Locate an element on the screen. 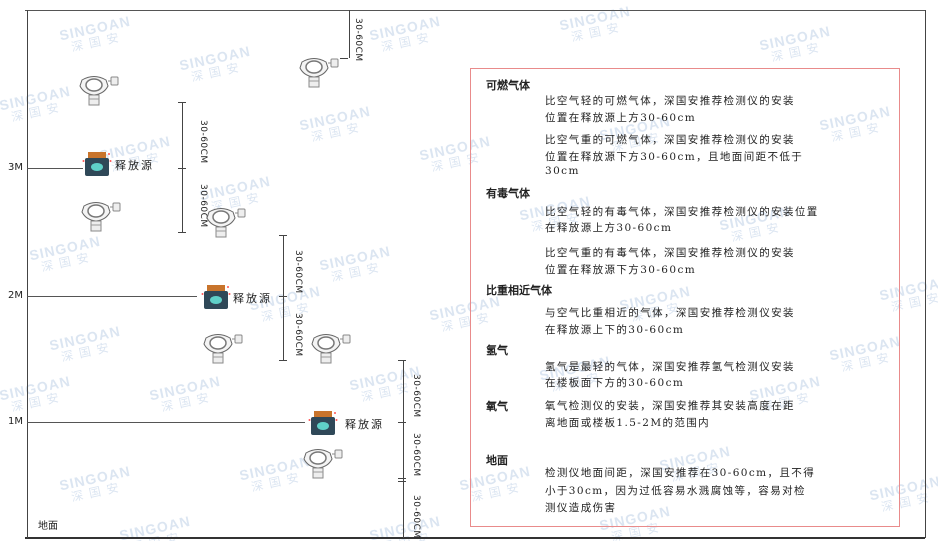 The image size is (938, 541). combustible-lighter-line: 位置在释放源上方30-60cm is located at coordinates (621, 118).